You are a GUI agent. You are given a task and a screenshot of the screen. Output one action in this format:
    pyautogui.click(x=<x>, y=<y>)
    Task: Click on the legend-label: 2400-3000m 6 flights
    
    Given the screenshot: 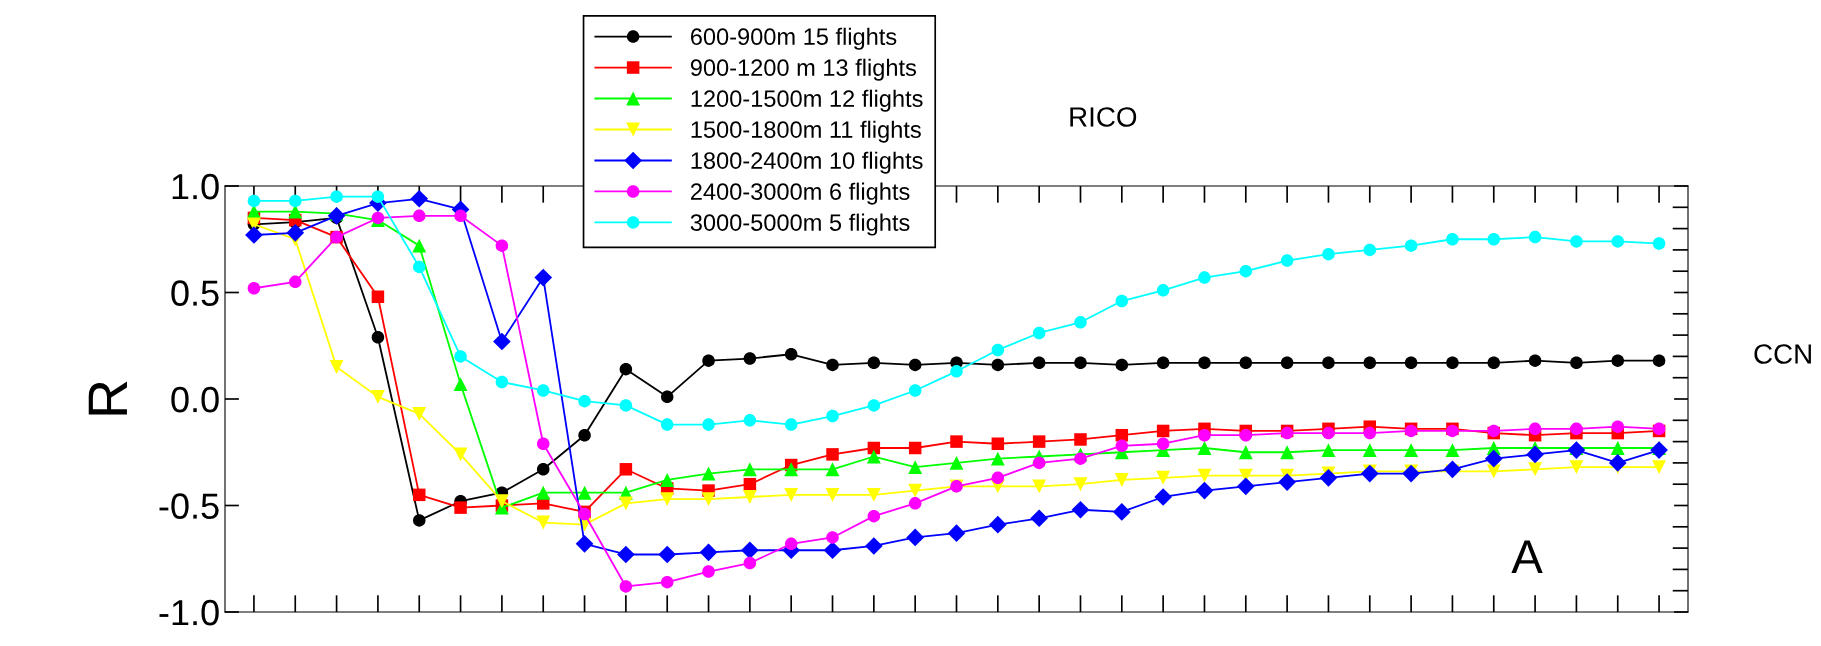 What is the action you would take?
    pyautogui.click(x=800, y=193)
    